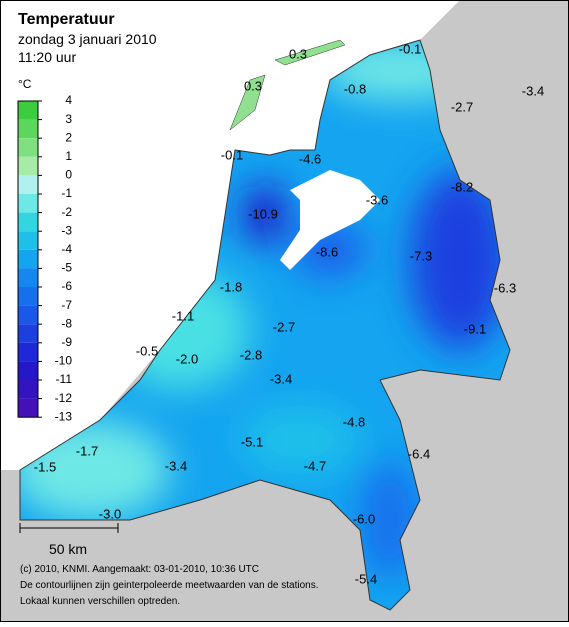 This screenshot has width=569, height=627. Describe the element at coordinates (421, 255) in the screenshot. I see `station-value: -7.3` at that location.